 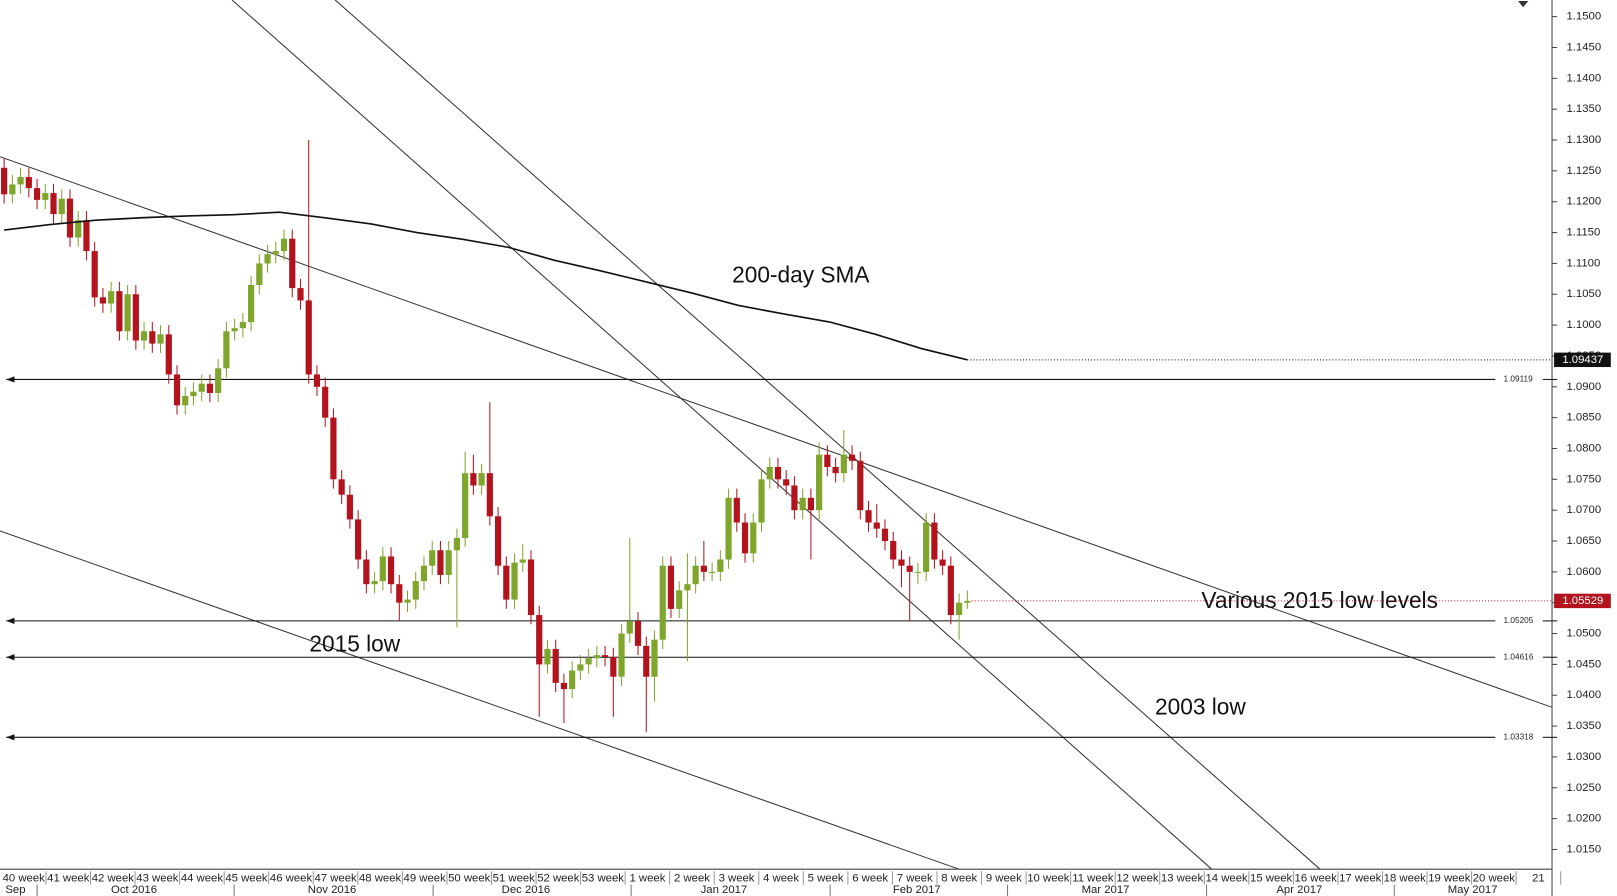 I want to click on month-label: May 2017, so click(x=1473, y=890).